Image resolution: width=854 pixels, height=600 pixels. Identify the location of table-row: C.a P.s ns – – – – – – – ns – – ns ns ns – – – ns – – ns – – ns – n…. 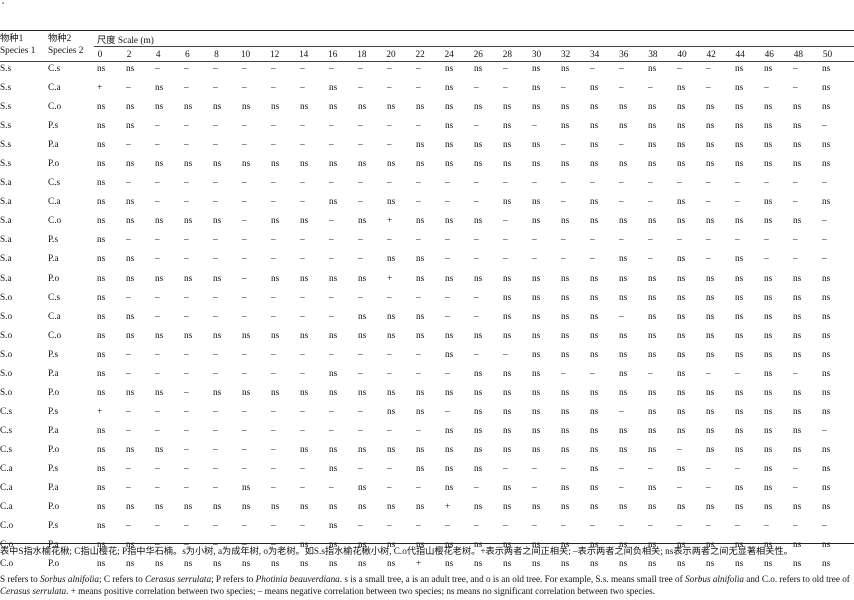
(425, 472).